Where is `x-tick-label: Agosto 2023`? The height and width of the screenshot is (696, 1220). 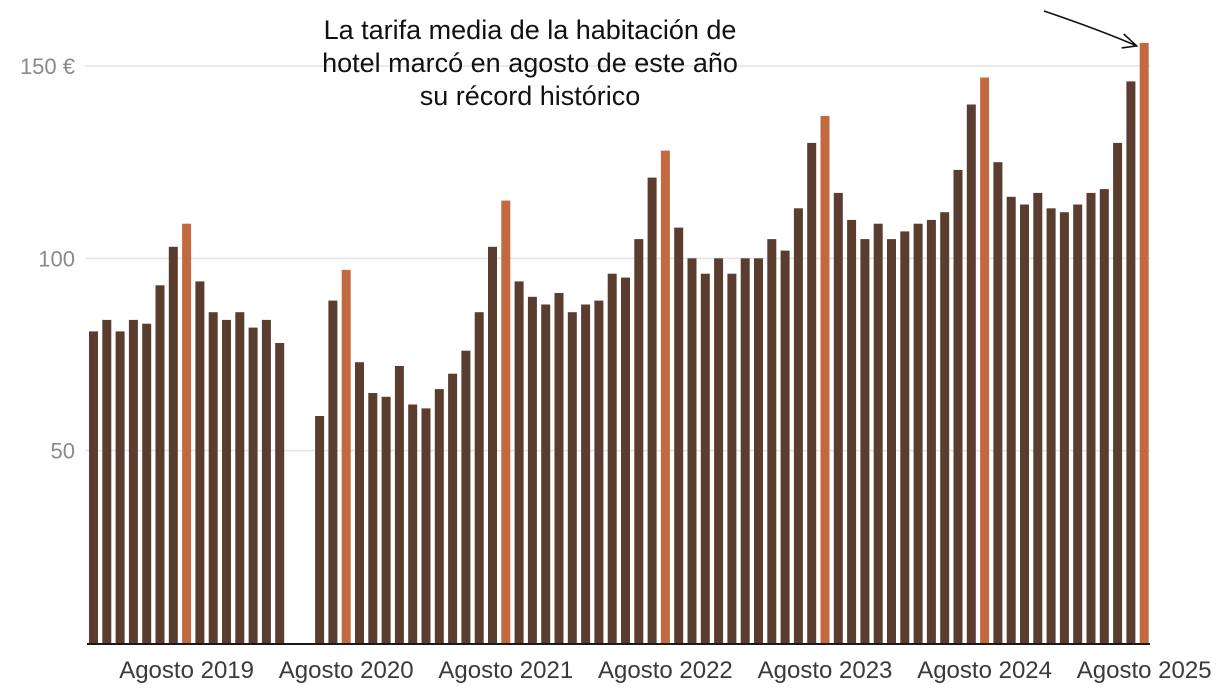 x-tick-label: Agosto 2023 is located at coordinates (825, 670).